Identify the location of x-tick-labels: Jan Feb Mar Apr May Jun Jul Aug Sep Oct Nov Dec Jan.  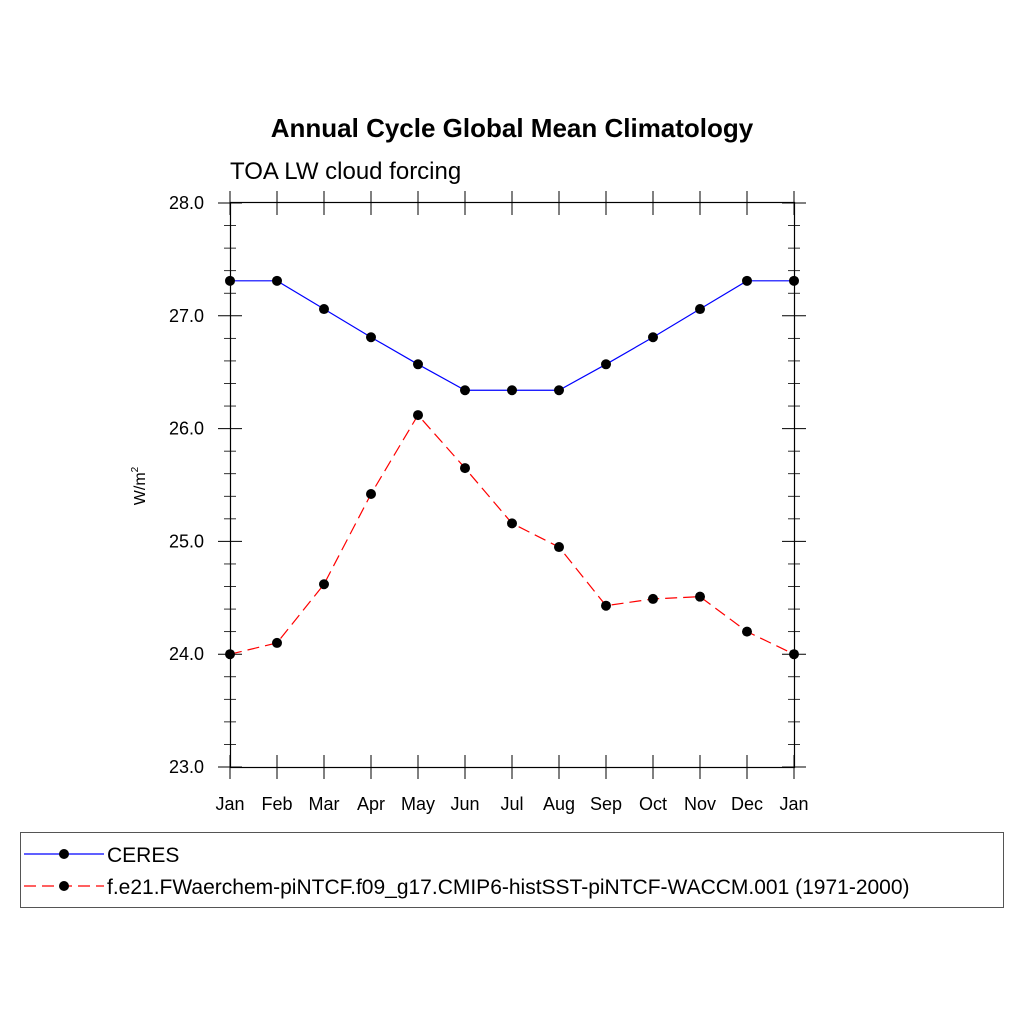
(511, 804).